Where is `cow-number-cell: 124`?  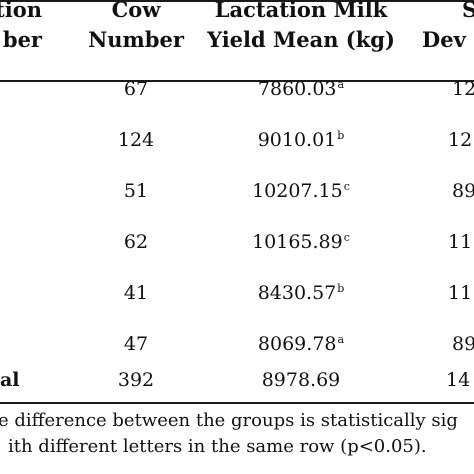
cow-number-cell: 124 is located at coordinates (136, 140).